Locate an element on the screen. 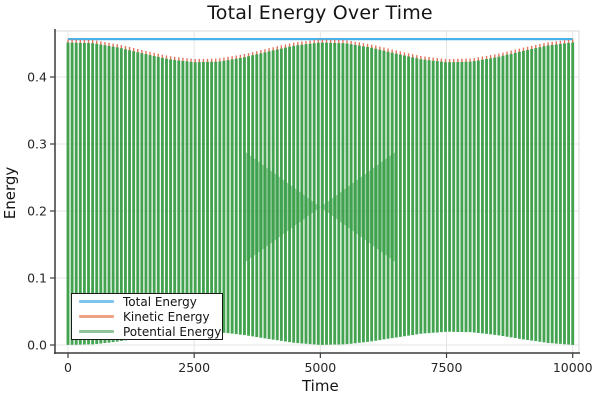 The width and height of the screenshot is (600, 400). x-tick-label: 10000 is located at coordinates (573, 367).